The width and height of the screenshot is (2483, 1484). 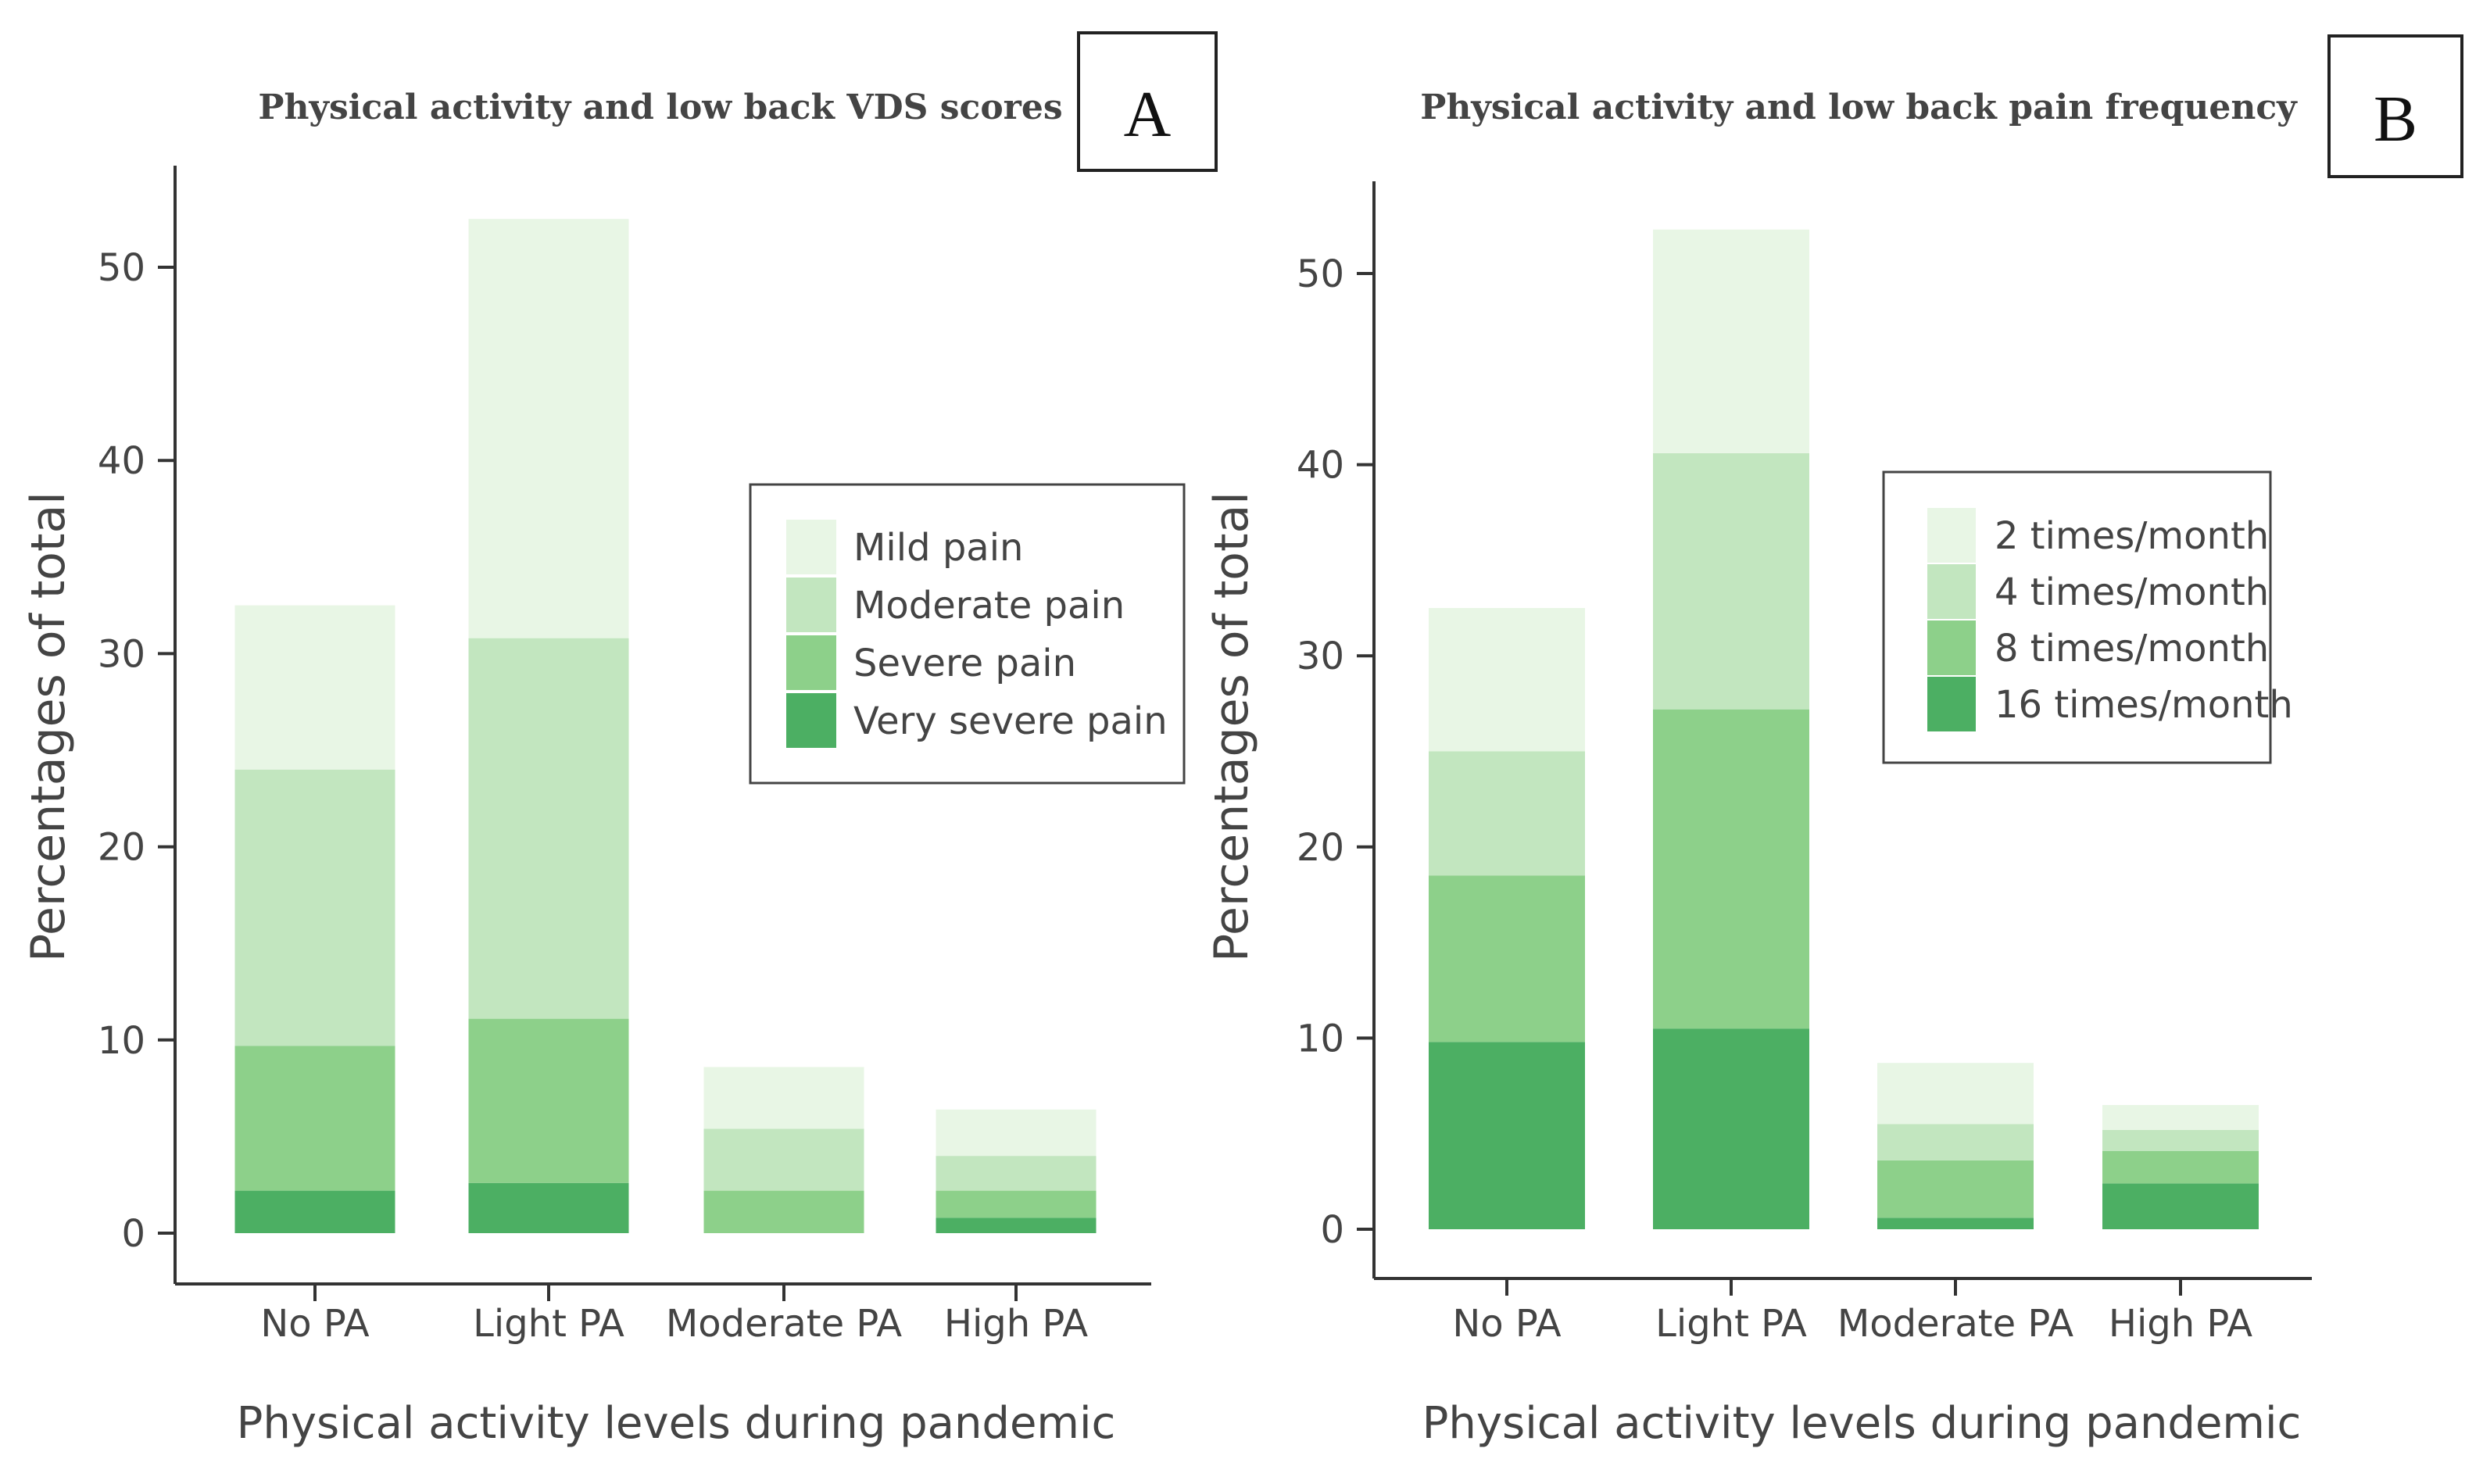 What do you see at coordinates (1016, 1173) in the screenshot?
I see `bar-segment-high-pa-moderate-pain` at bounding box center [1016, 1173].